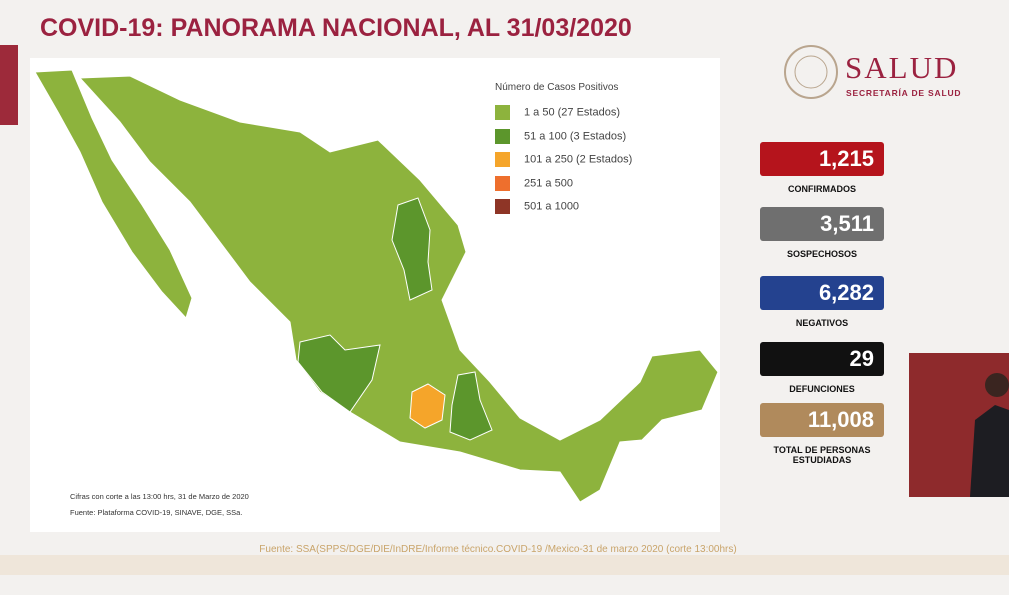 Image resolution: width=1009 pixels, height=595 pixels. I want to click on emblem-inner, so click(811, 72).